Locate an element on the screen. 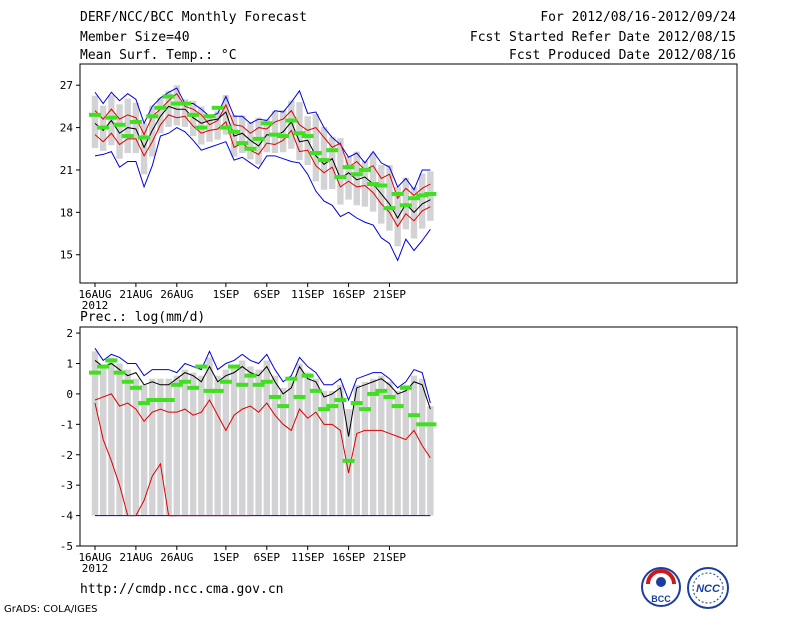 Image resolution: width=800 pixels, height=618 pixels. x-tick-label: 26AUG is located at coordinates (176, 557).